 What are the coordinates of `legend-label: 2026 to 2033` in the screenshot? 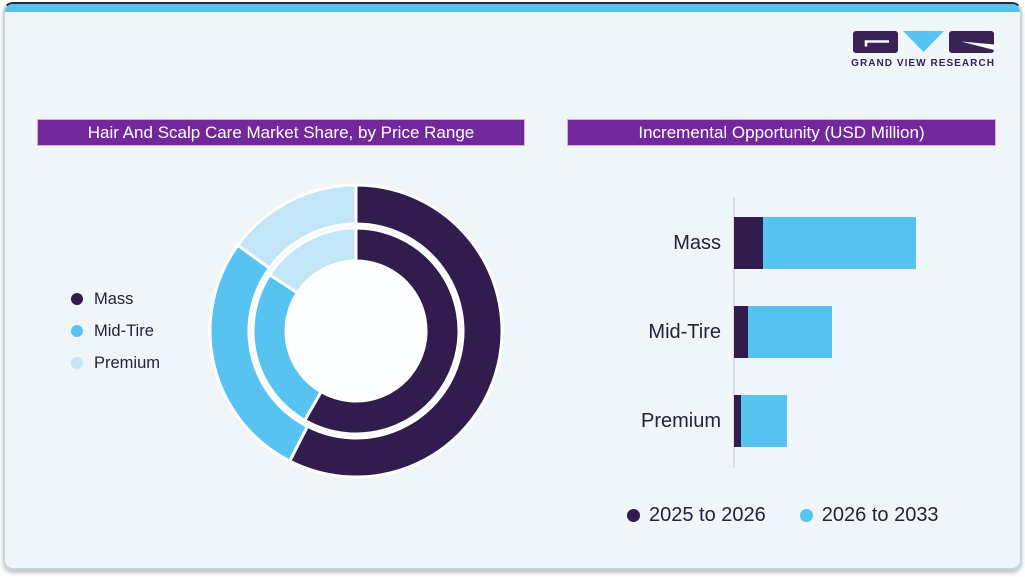 It's located at (880, 515).